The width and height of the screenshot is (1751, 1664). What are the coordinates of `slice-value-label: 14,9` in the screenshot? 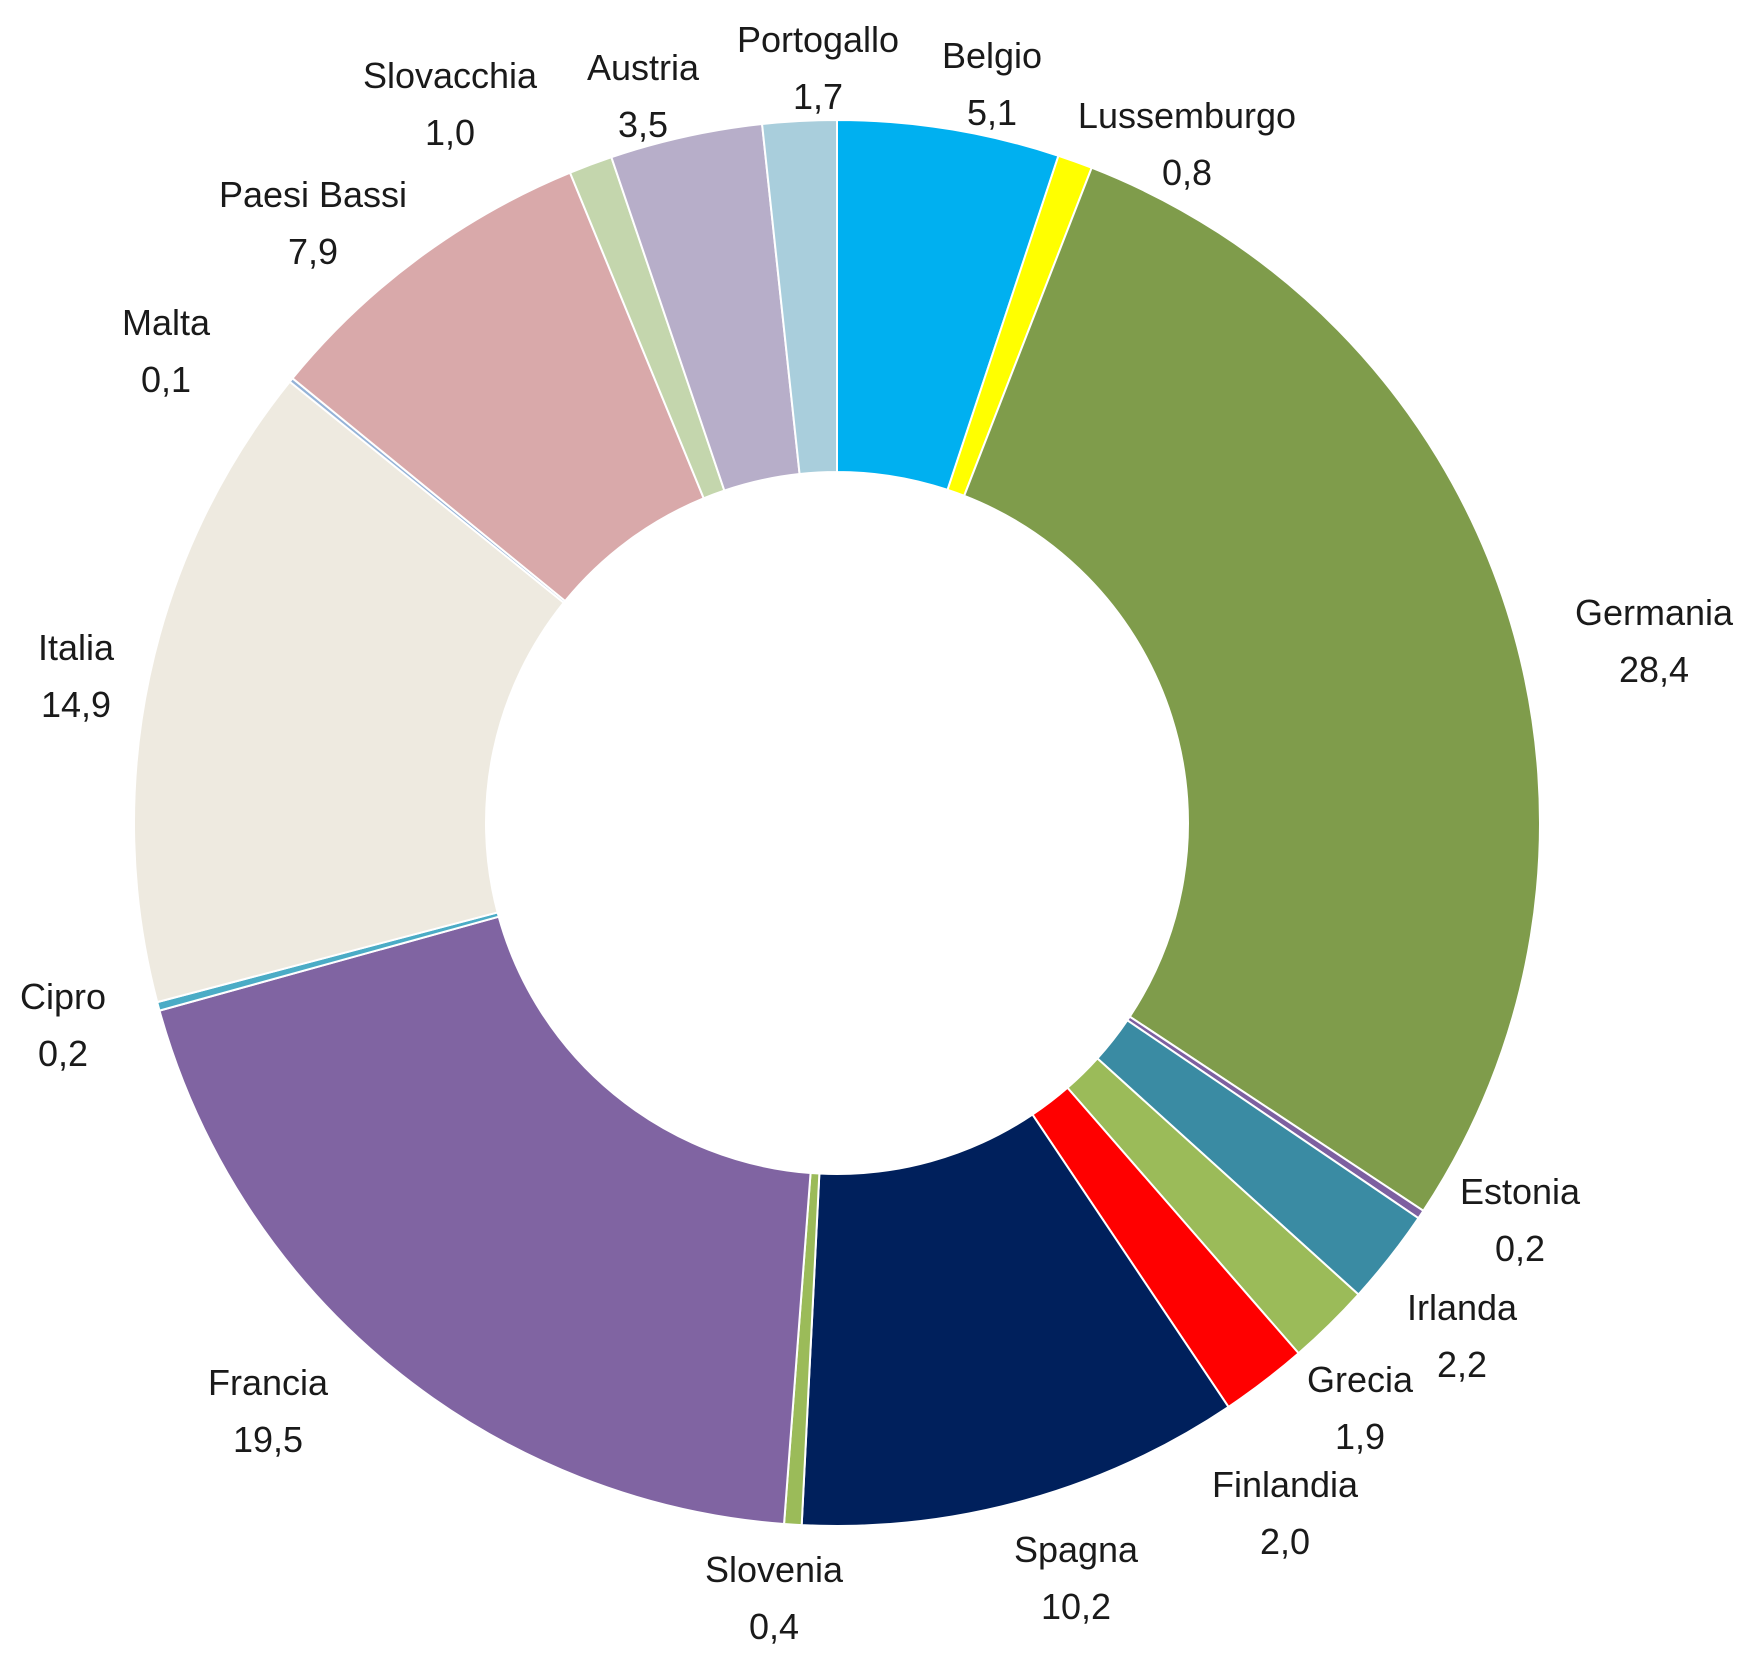 It's located at (76, 704).